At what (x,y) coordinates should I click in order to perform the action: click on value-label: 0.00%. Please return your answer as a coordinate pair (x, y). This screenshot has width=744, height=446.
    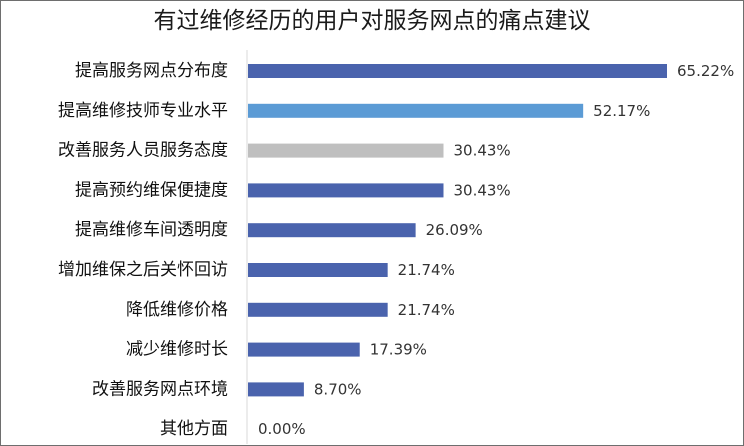
    Looking at the image, I should click on (282, 429).